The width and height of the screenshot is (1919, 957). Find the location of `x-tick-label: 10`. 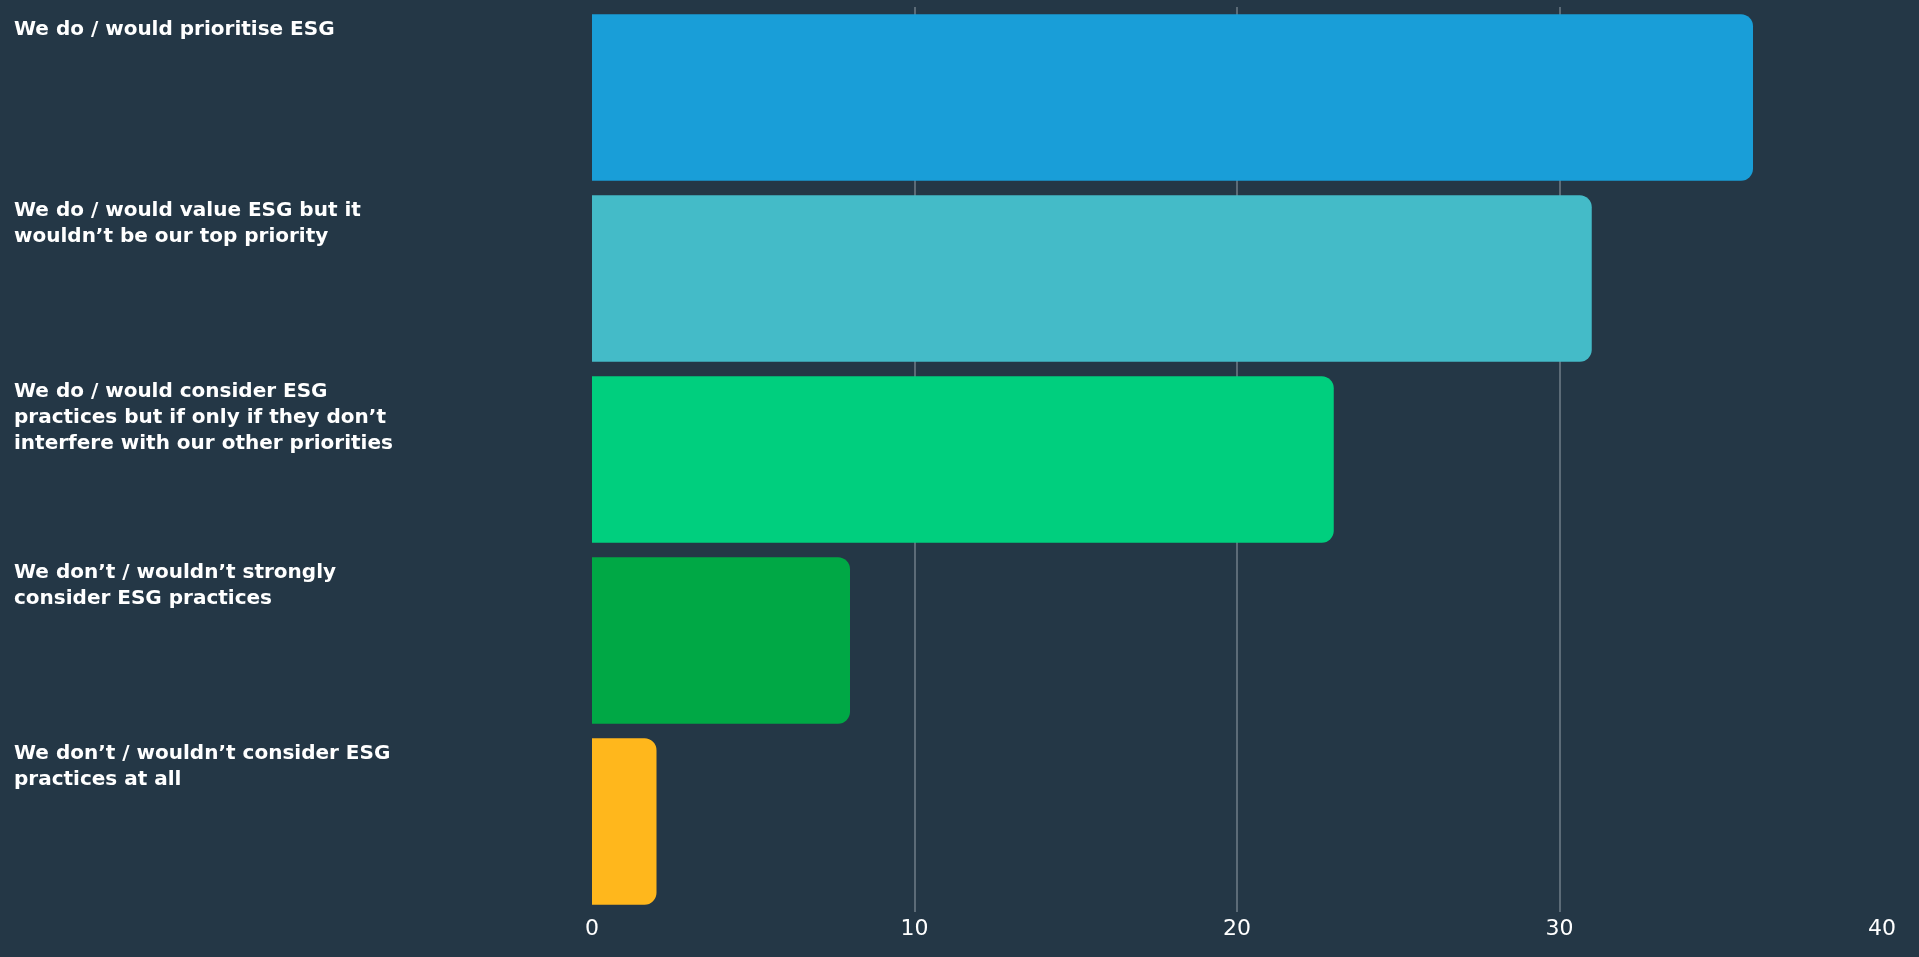

x-tick-label: 10 is located at coordinates (914, 927).